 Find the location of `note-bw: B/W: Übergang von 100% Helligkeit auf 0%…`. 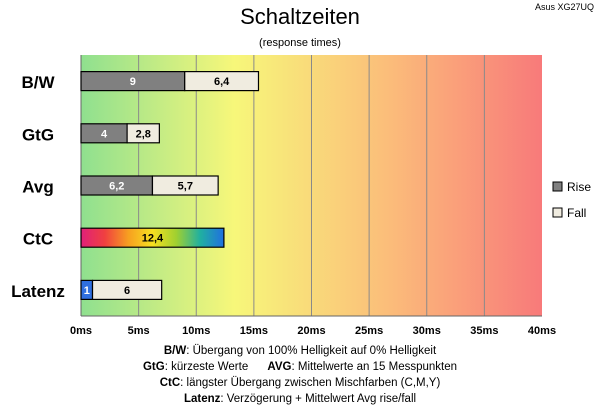

note-bw: B/W: Übergang von 100% Helligkeit auf 0%… is located at coordinates (300, 351).